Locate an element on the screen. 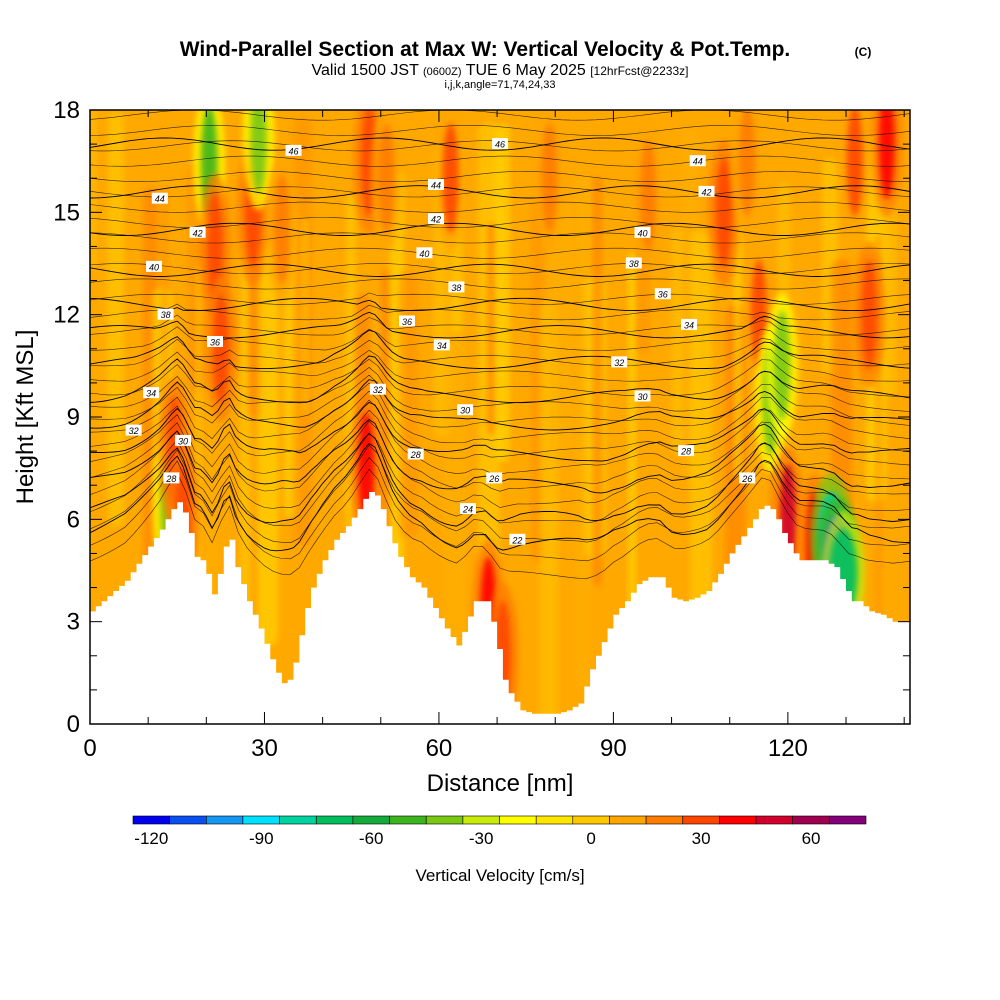 The image size is (1000, 1000). colorbar-tick-label: -90 is located at coordinates (261, 838).